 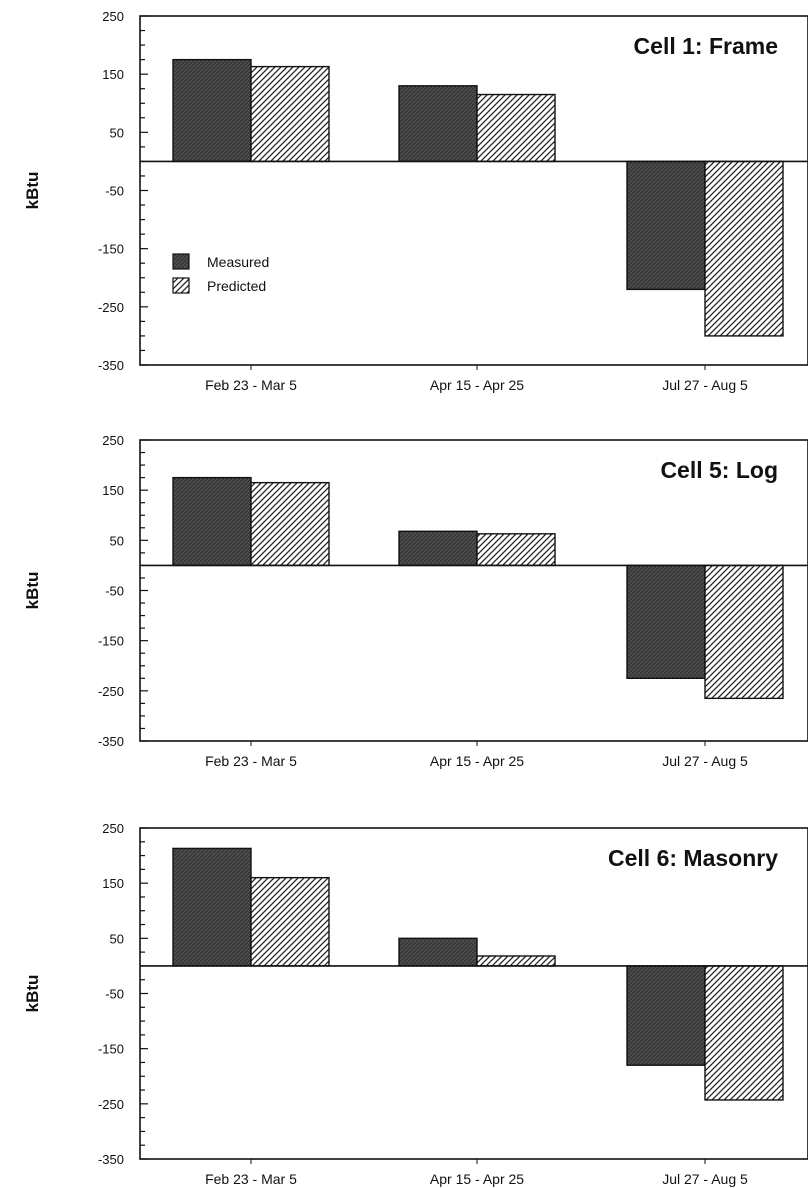 What do you see at coordinates (706, 46) in the screenshot?
I see `chart-title: Cell 1: Frame` at bounding box center [706, 46].